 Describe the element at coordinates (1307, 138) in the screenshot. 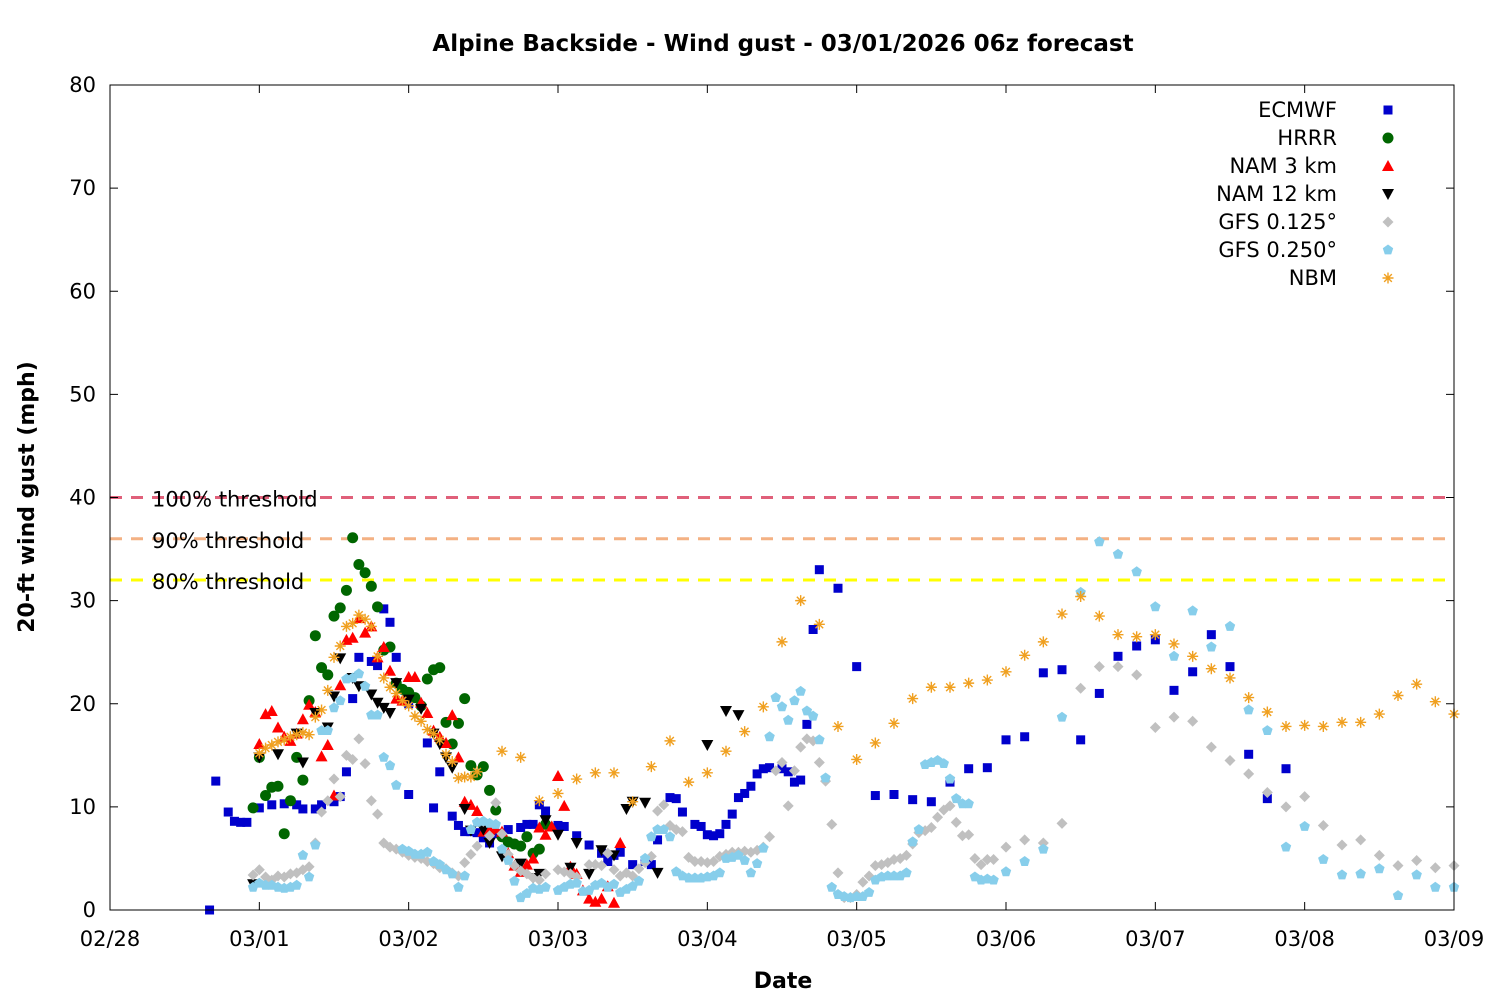

I see `legend-label: HRRR` at that location.